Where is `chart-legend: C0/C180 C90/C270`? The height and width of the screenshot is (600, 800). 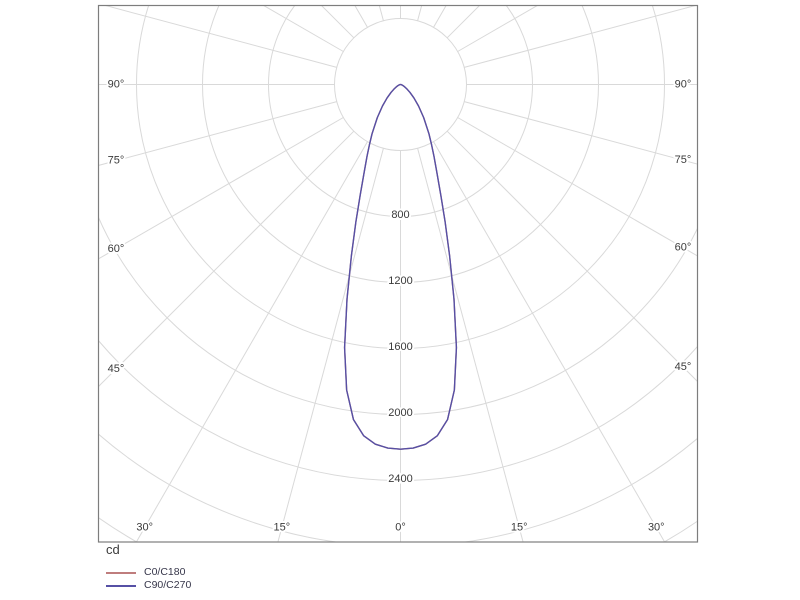
chart-legend: C0/C180 C90/C270 is located at coordinates (148, 579).